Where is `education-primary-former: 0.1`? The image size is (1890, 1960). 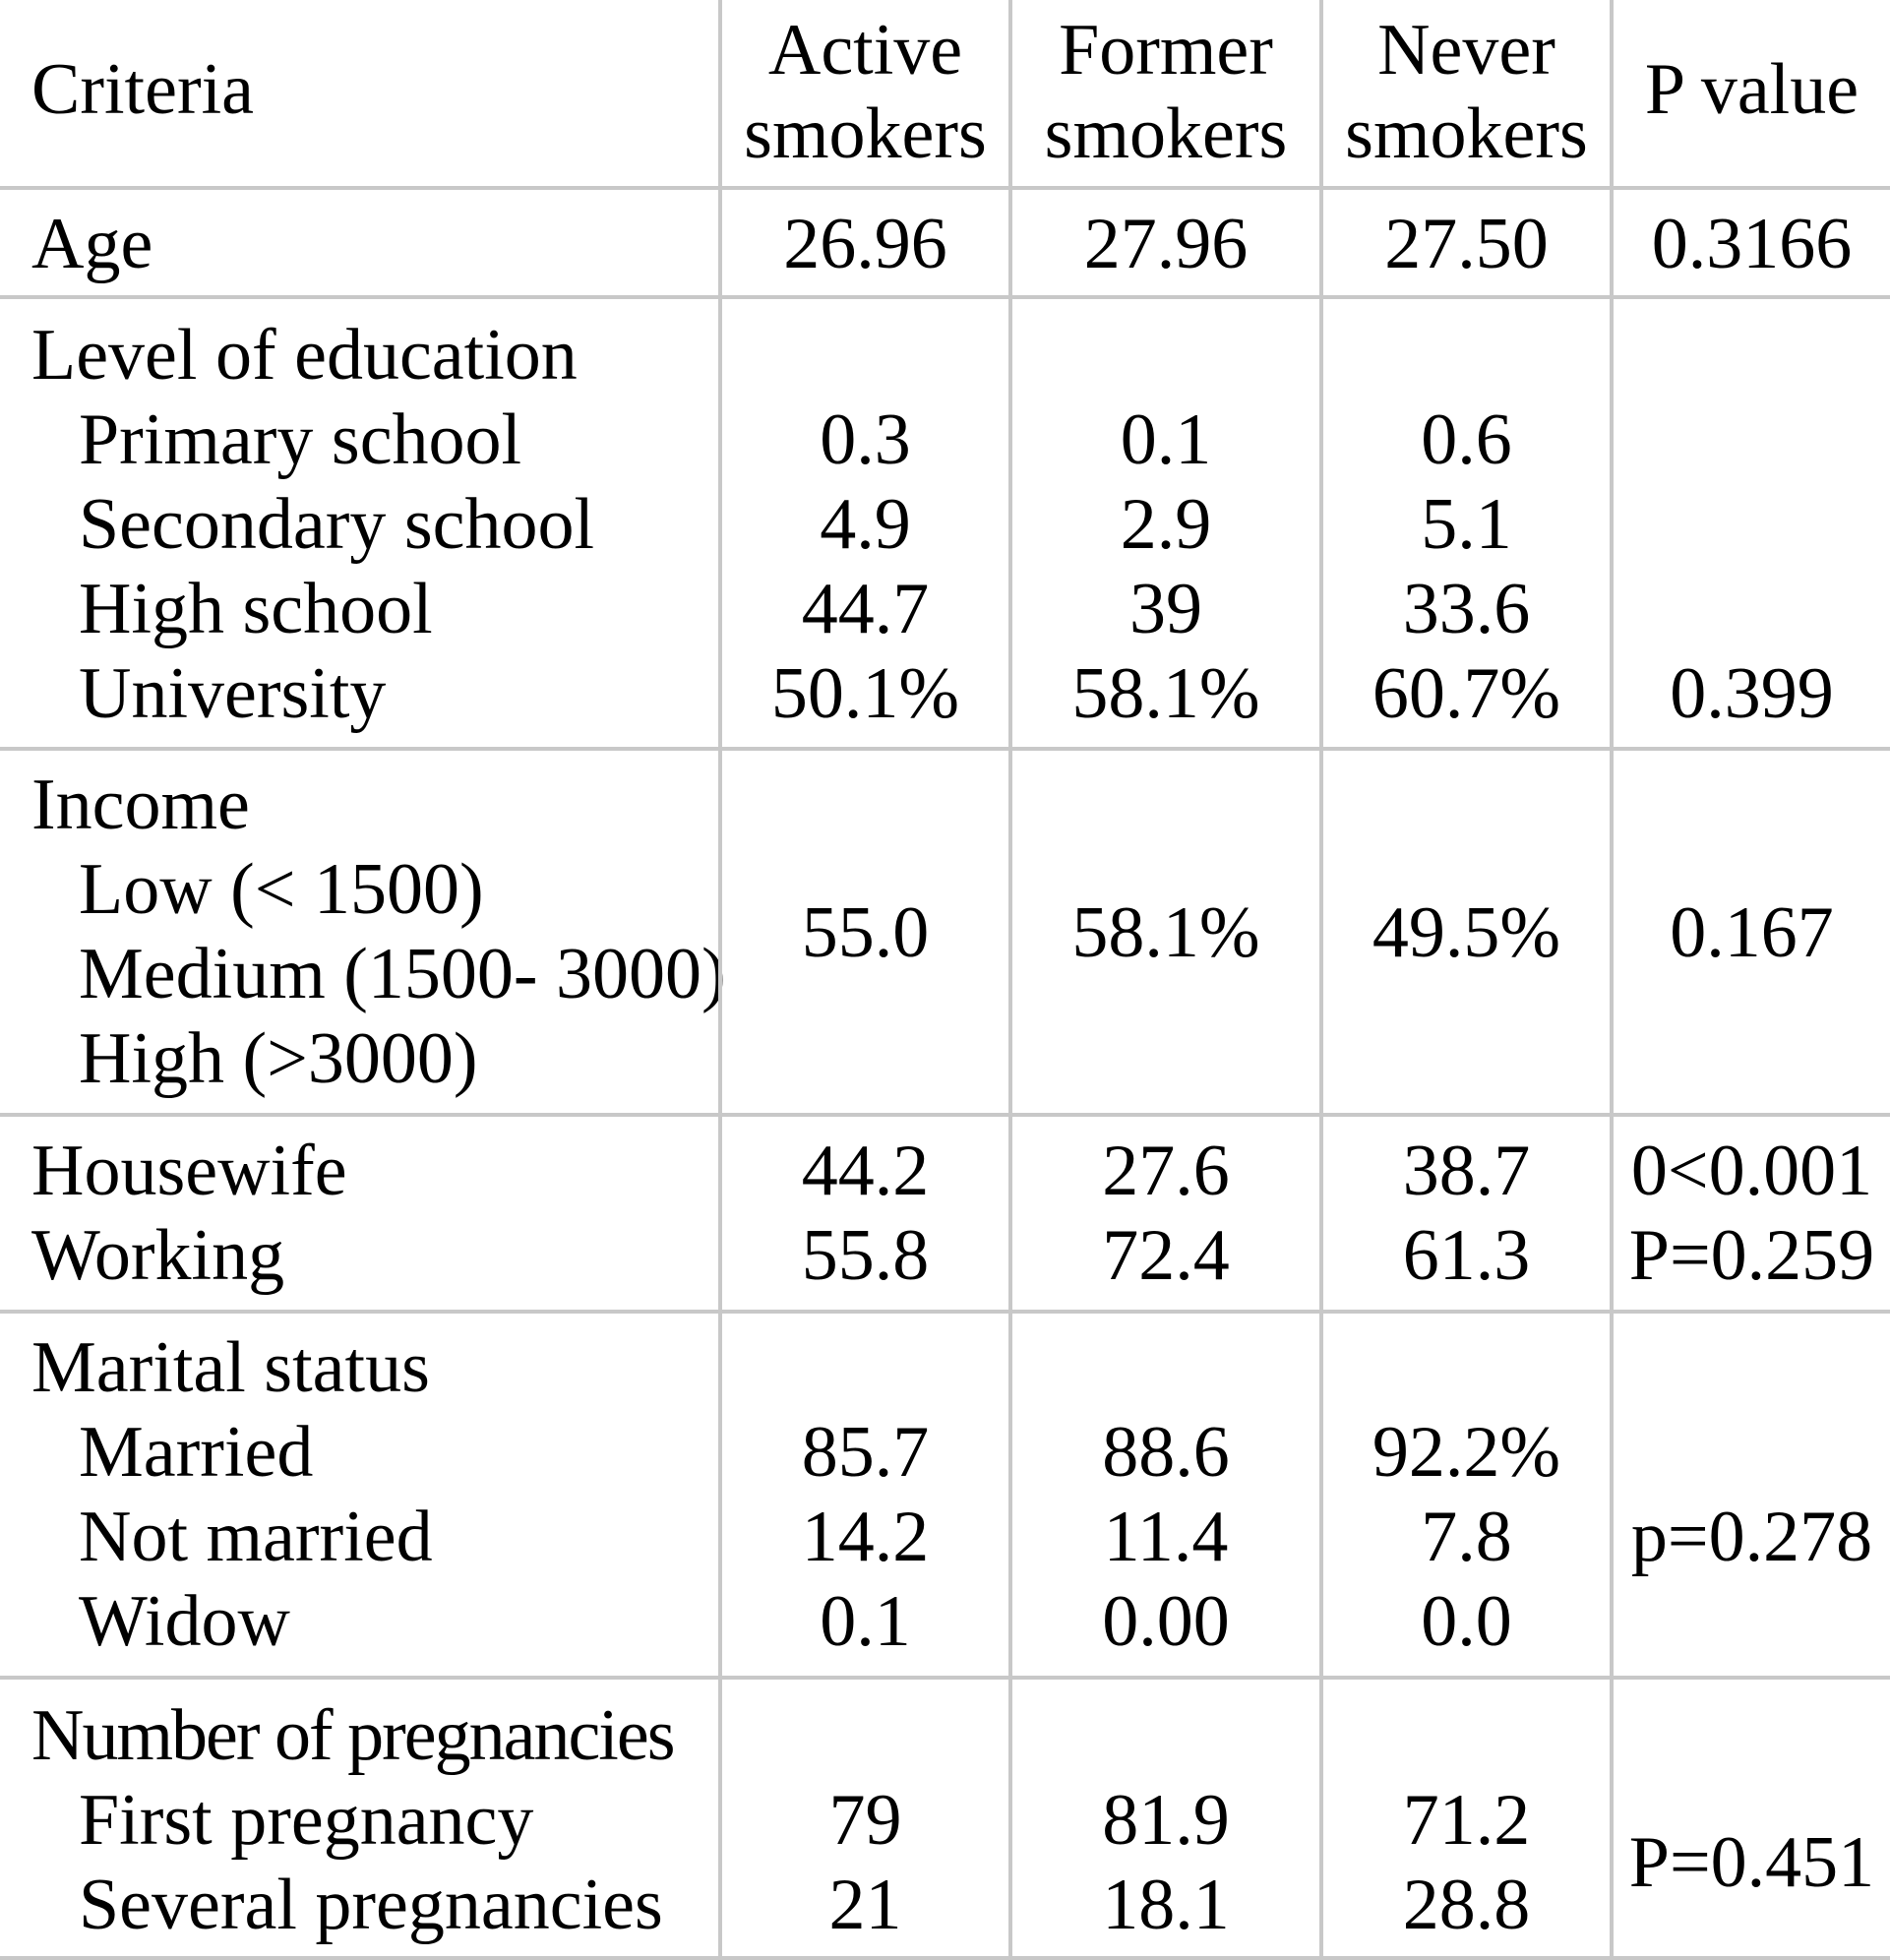 education-primary-former: 0.1 is located at coordinates (1166, 439).